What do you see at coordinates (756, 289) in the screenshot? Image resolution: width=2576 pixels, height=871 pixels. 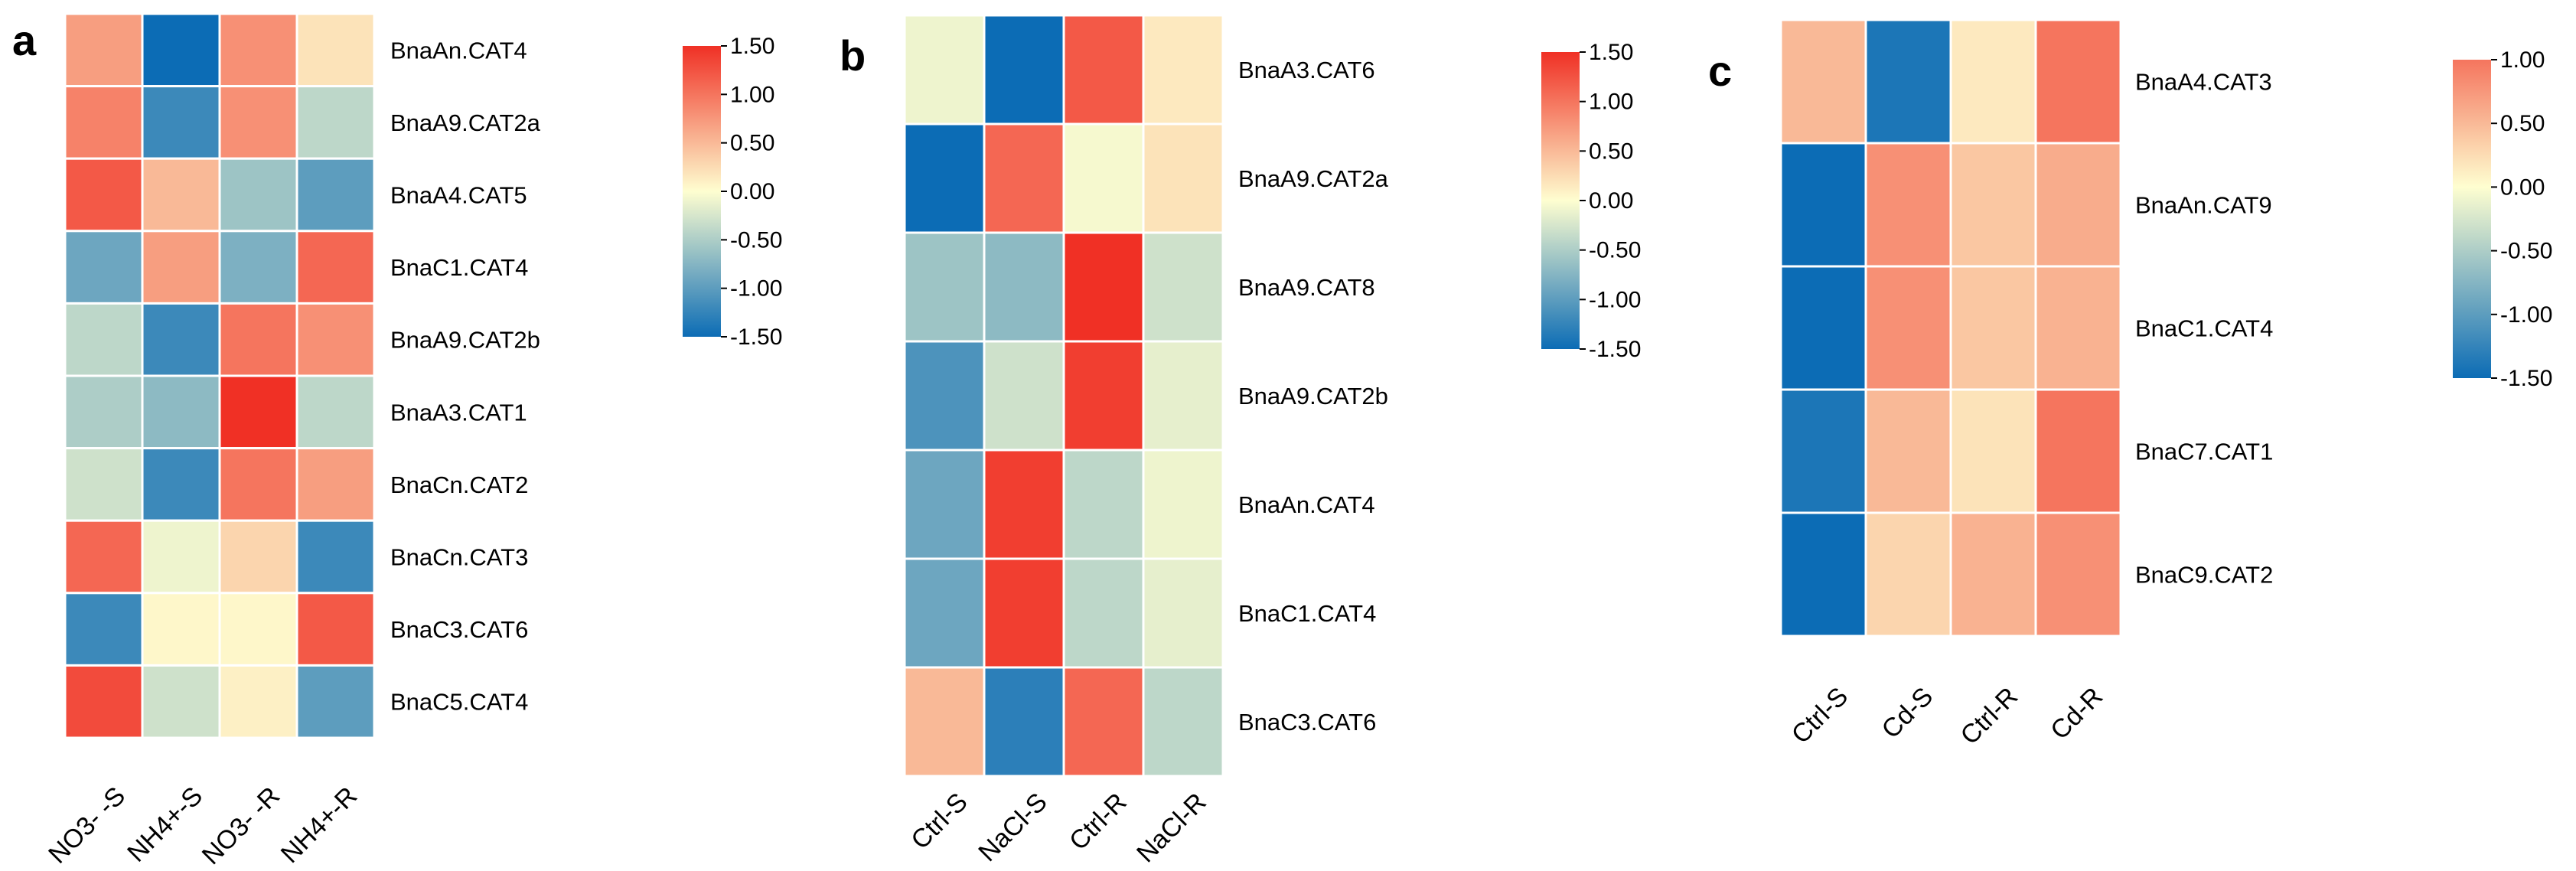 I see `colorbar-tick-label: -1.00` at bounding box center [756, 289].